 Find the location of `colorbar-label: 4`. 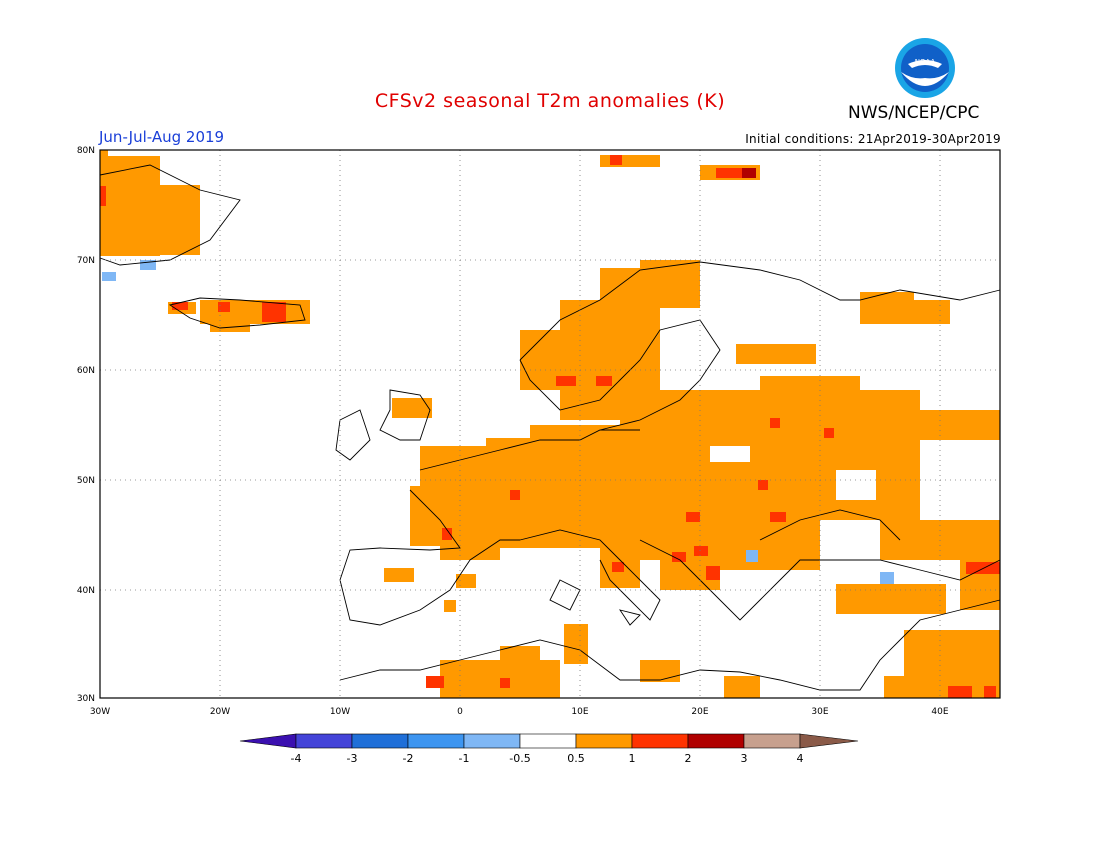

colorbar-label: 4 is located at coordinates (800, 758).